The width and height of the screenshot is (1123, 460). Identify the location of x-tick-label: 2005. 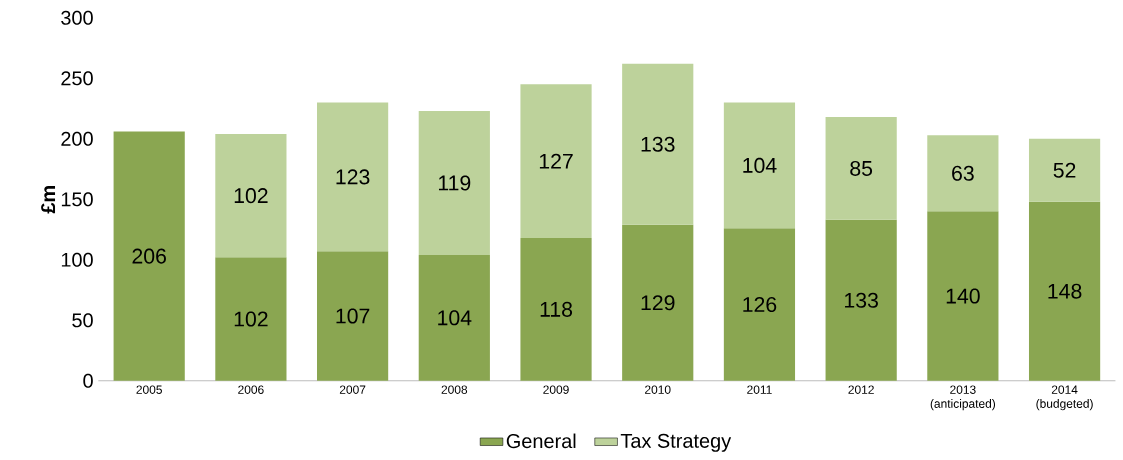
(149, 389).